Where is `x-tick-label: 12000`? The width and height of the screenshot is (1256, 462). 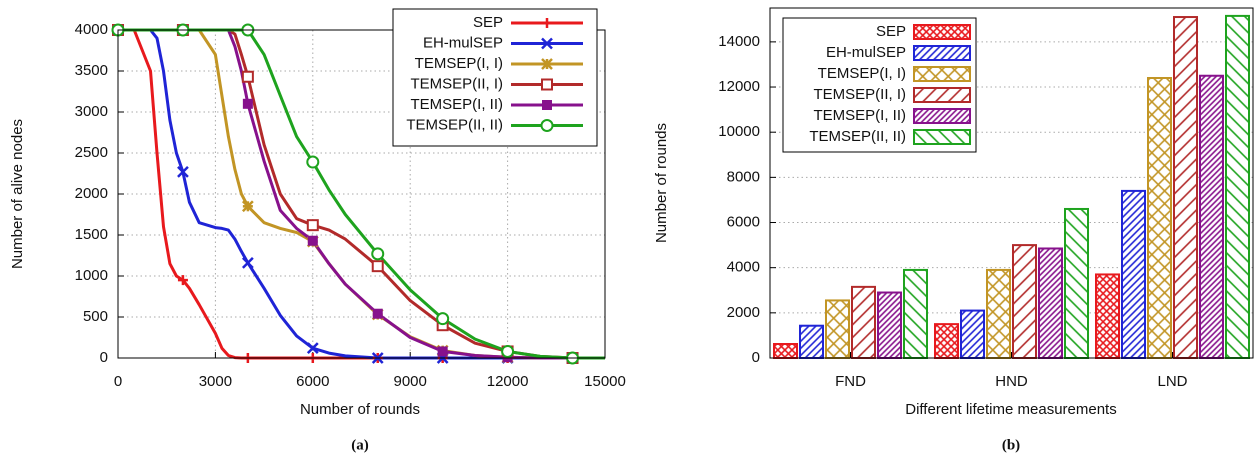 x-tick-label: 12000 is located at coordinates (508, 381).